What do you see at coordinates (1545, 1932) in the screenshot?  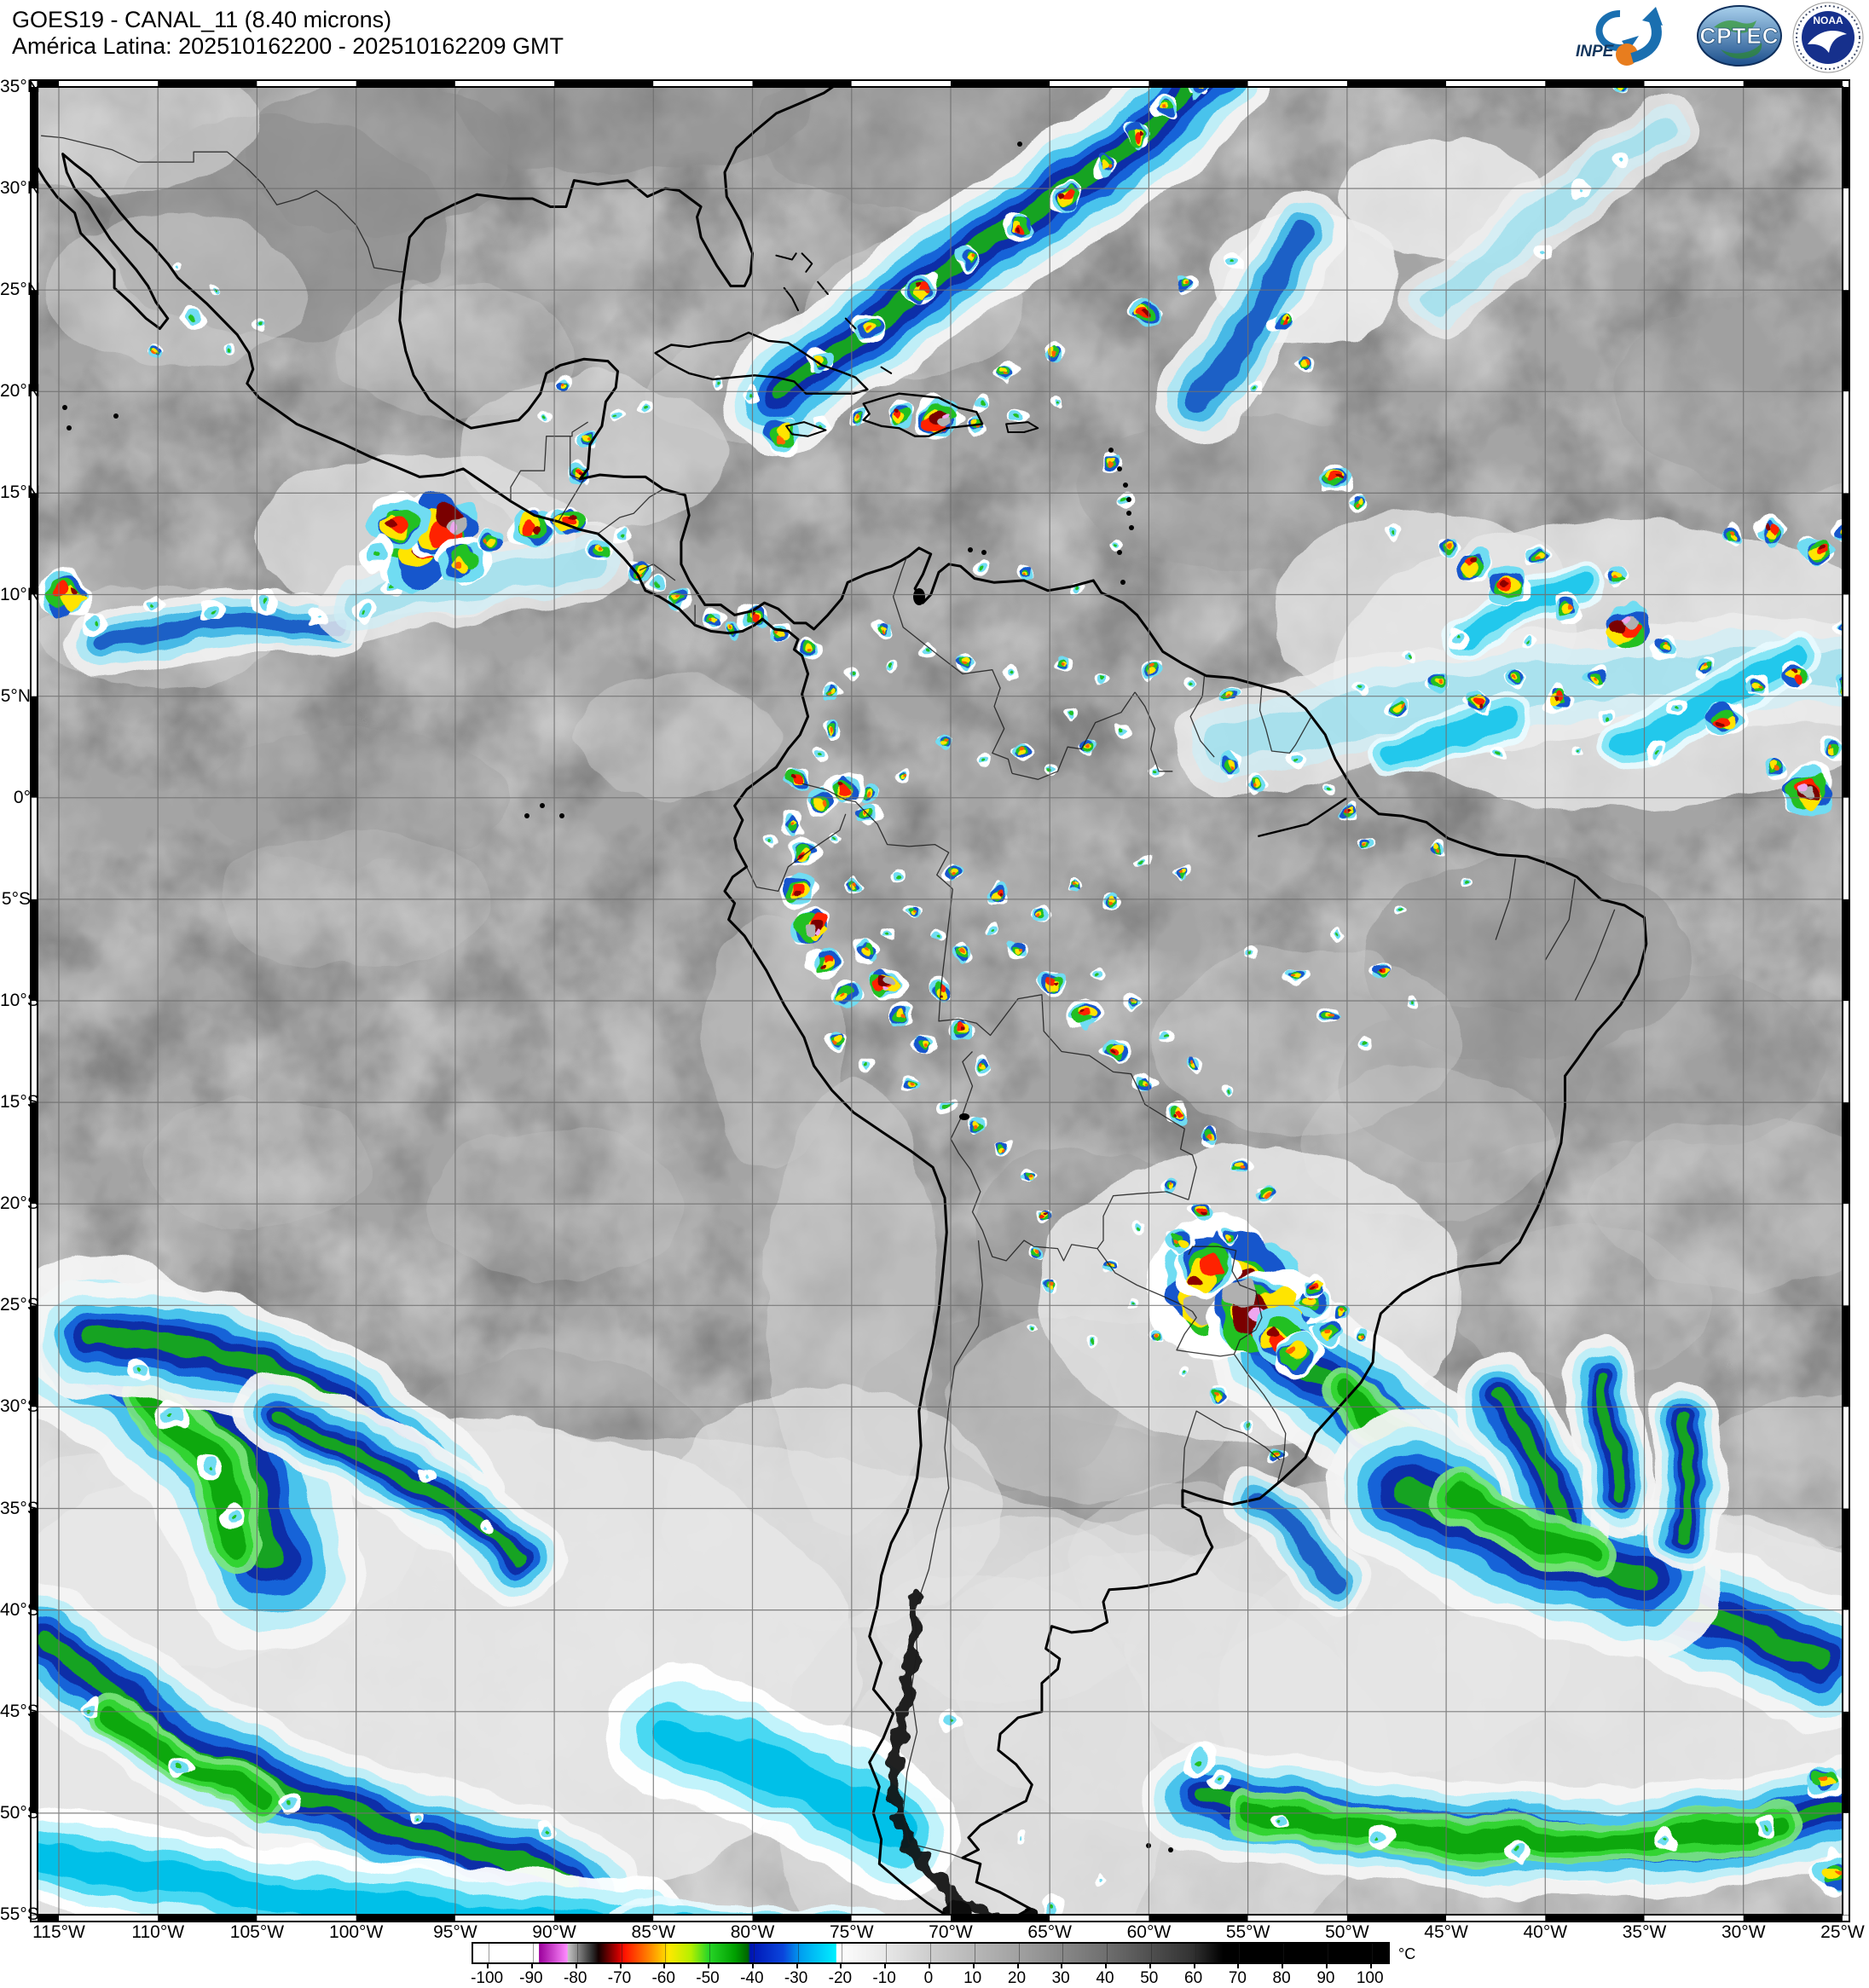 I see `lon-label: 40°W` at bounding box center [1545, 1932].